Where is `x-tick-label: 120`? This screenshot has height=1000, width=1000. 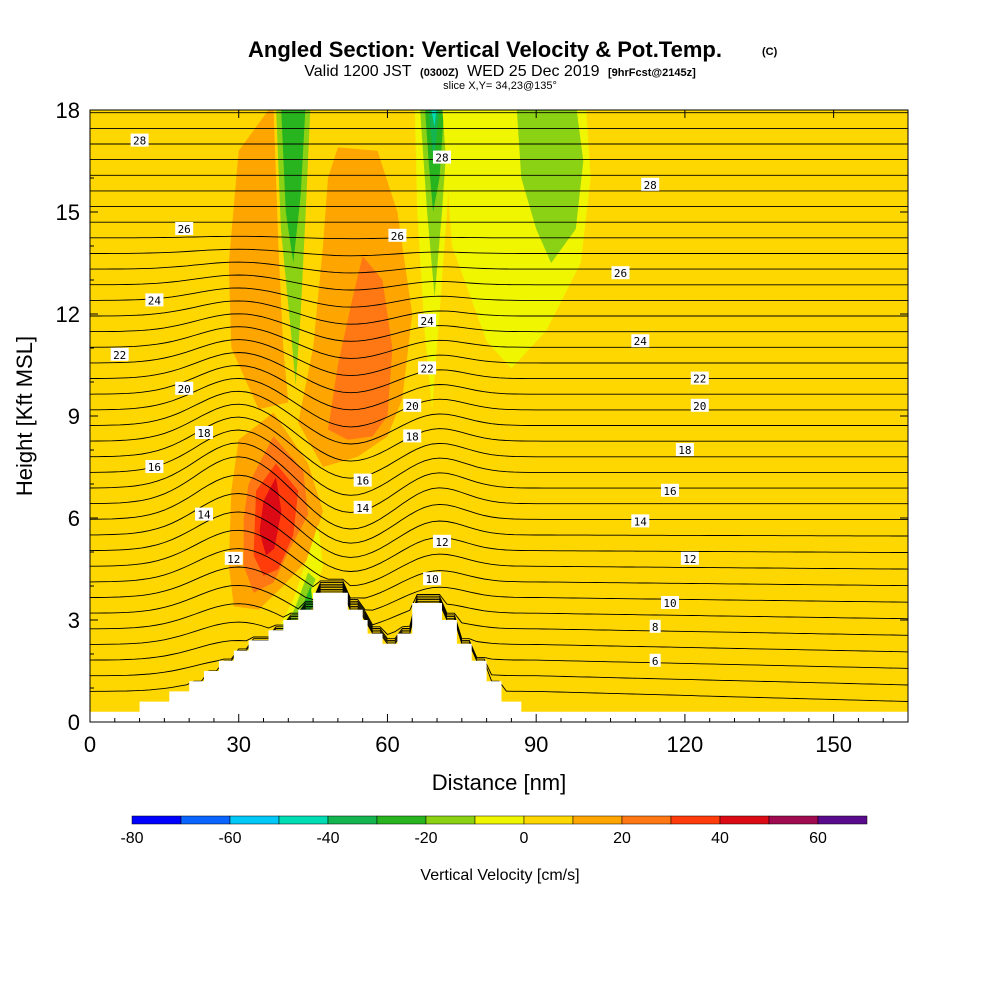
x-tick-label: 120 is located at coordinates (685, 744).